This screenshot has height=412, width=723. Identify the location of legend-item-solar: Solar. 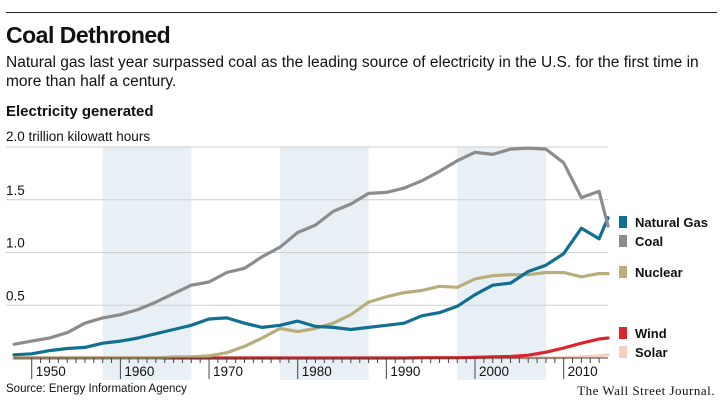
(643, 352).